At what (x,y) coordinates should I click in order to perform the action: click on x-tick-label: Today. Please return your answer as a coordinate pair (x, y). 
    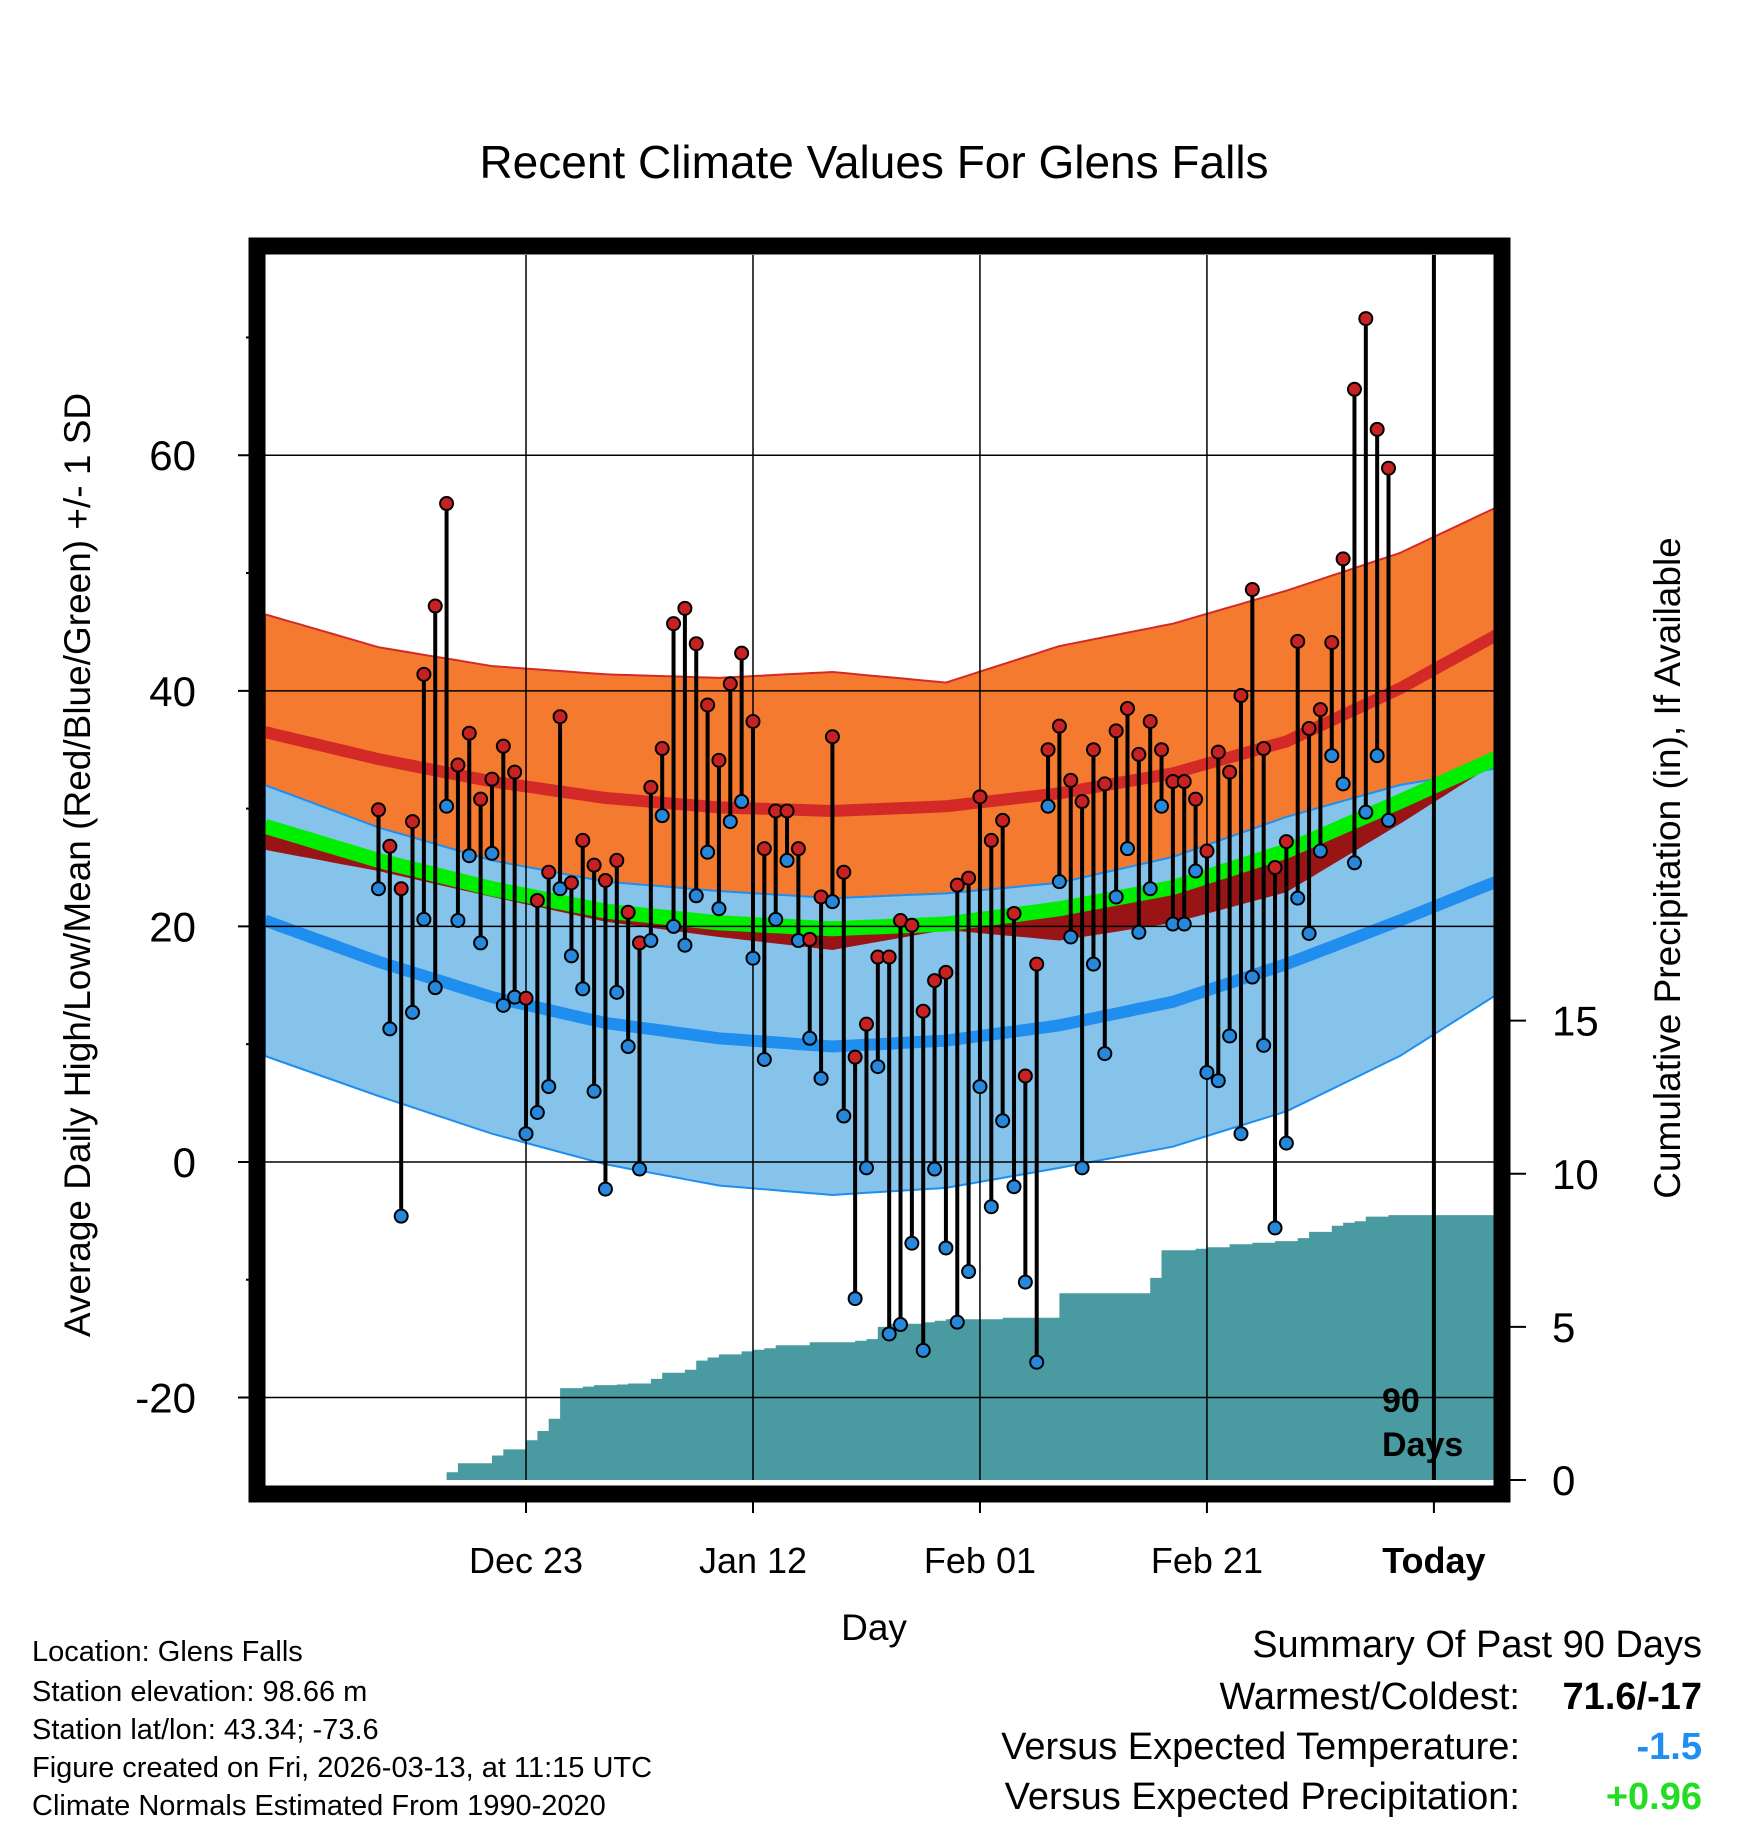
    Looking at the image, I should click on (1433, 1560).